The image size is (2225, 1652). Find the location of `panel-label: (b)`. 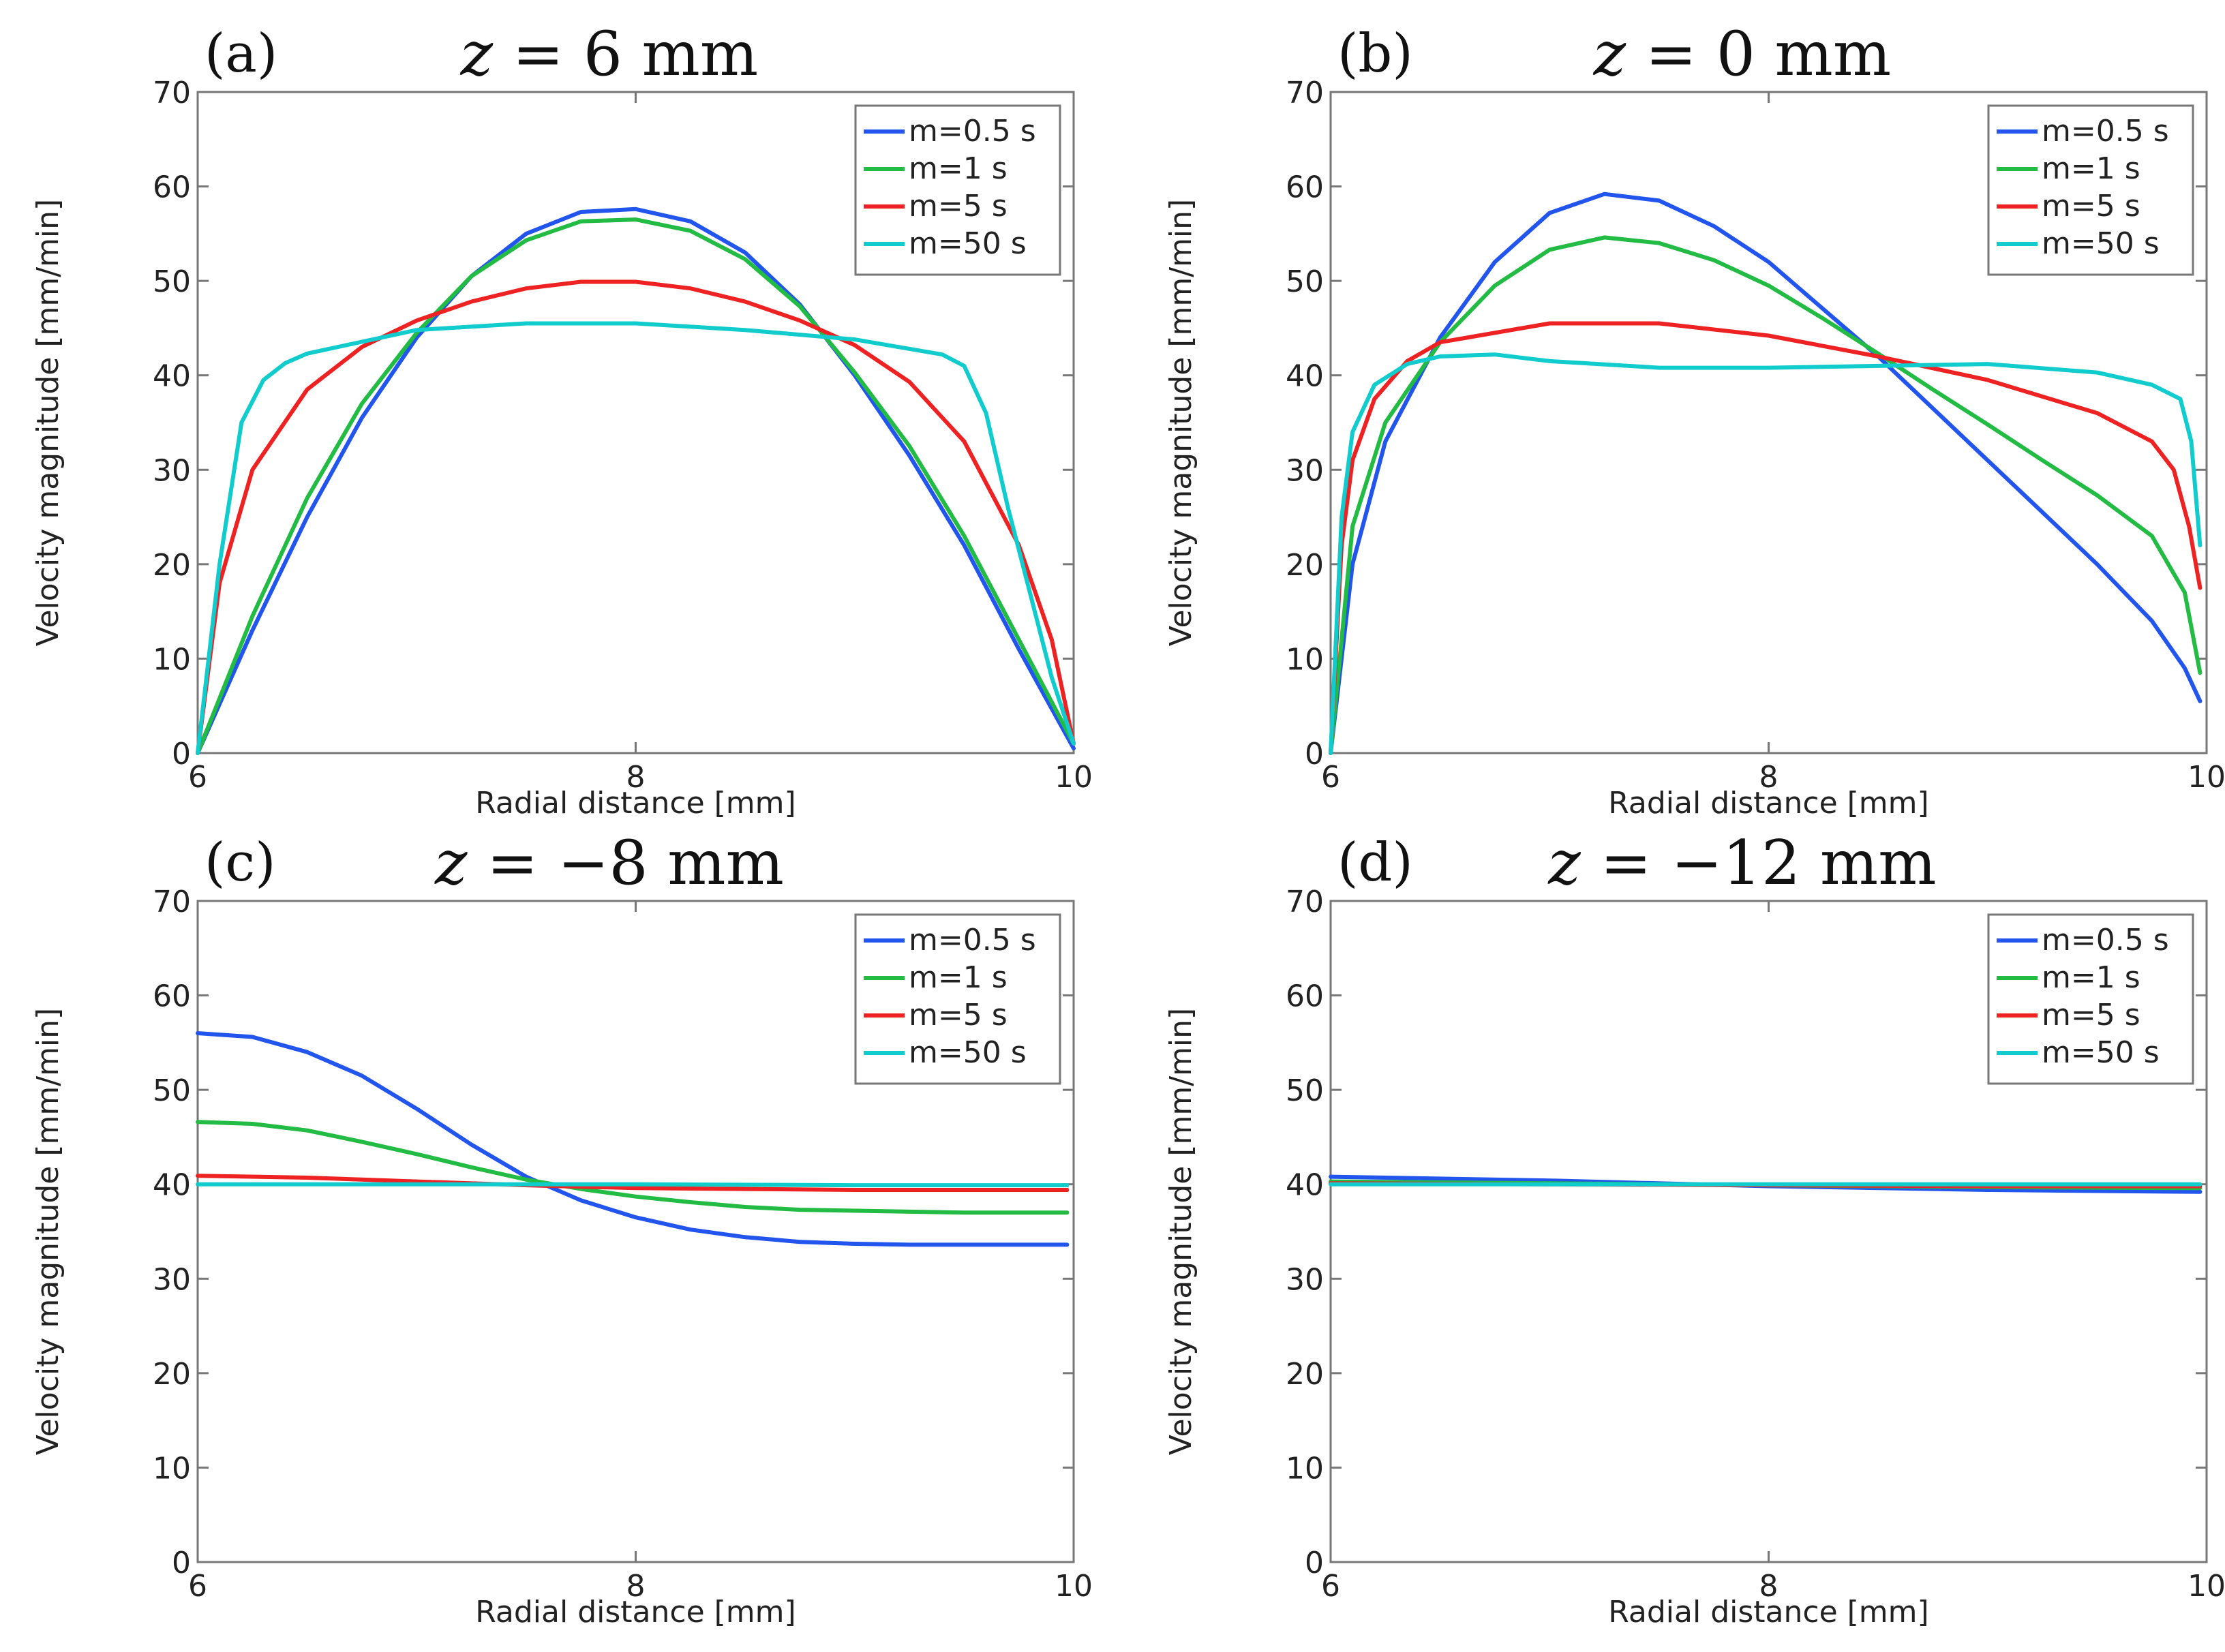

panel-label: (b) is located at coordinates (1375, 54).